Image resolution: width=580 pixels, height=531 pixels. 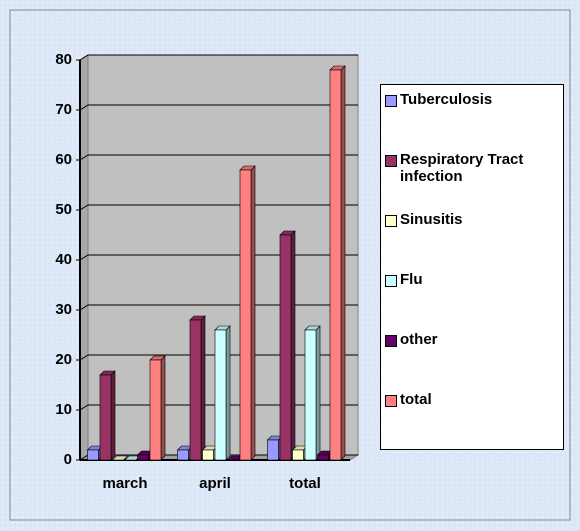 What do you see at coordinates (68, 459) in the screenshot?
I see `y-tick-label: 0` at bounding box center [68, 459].